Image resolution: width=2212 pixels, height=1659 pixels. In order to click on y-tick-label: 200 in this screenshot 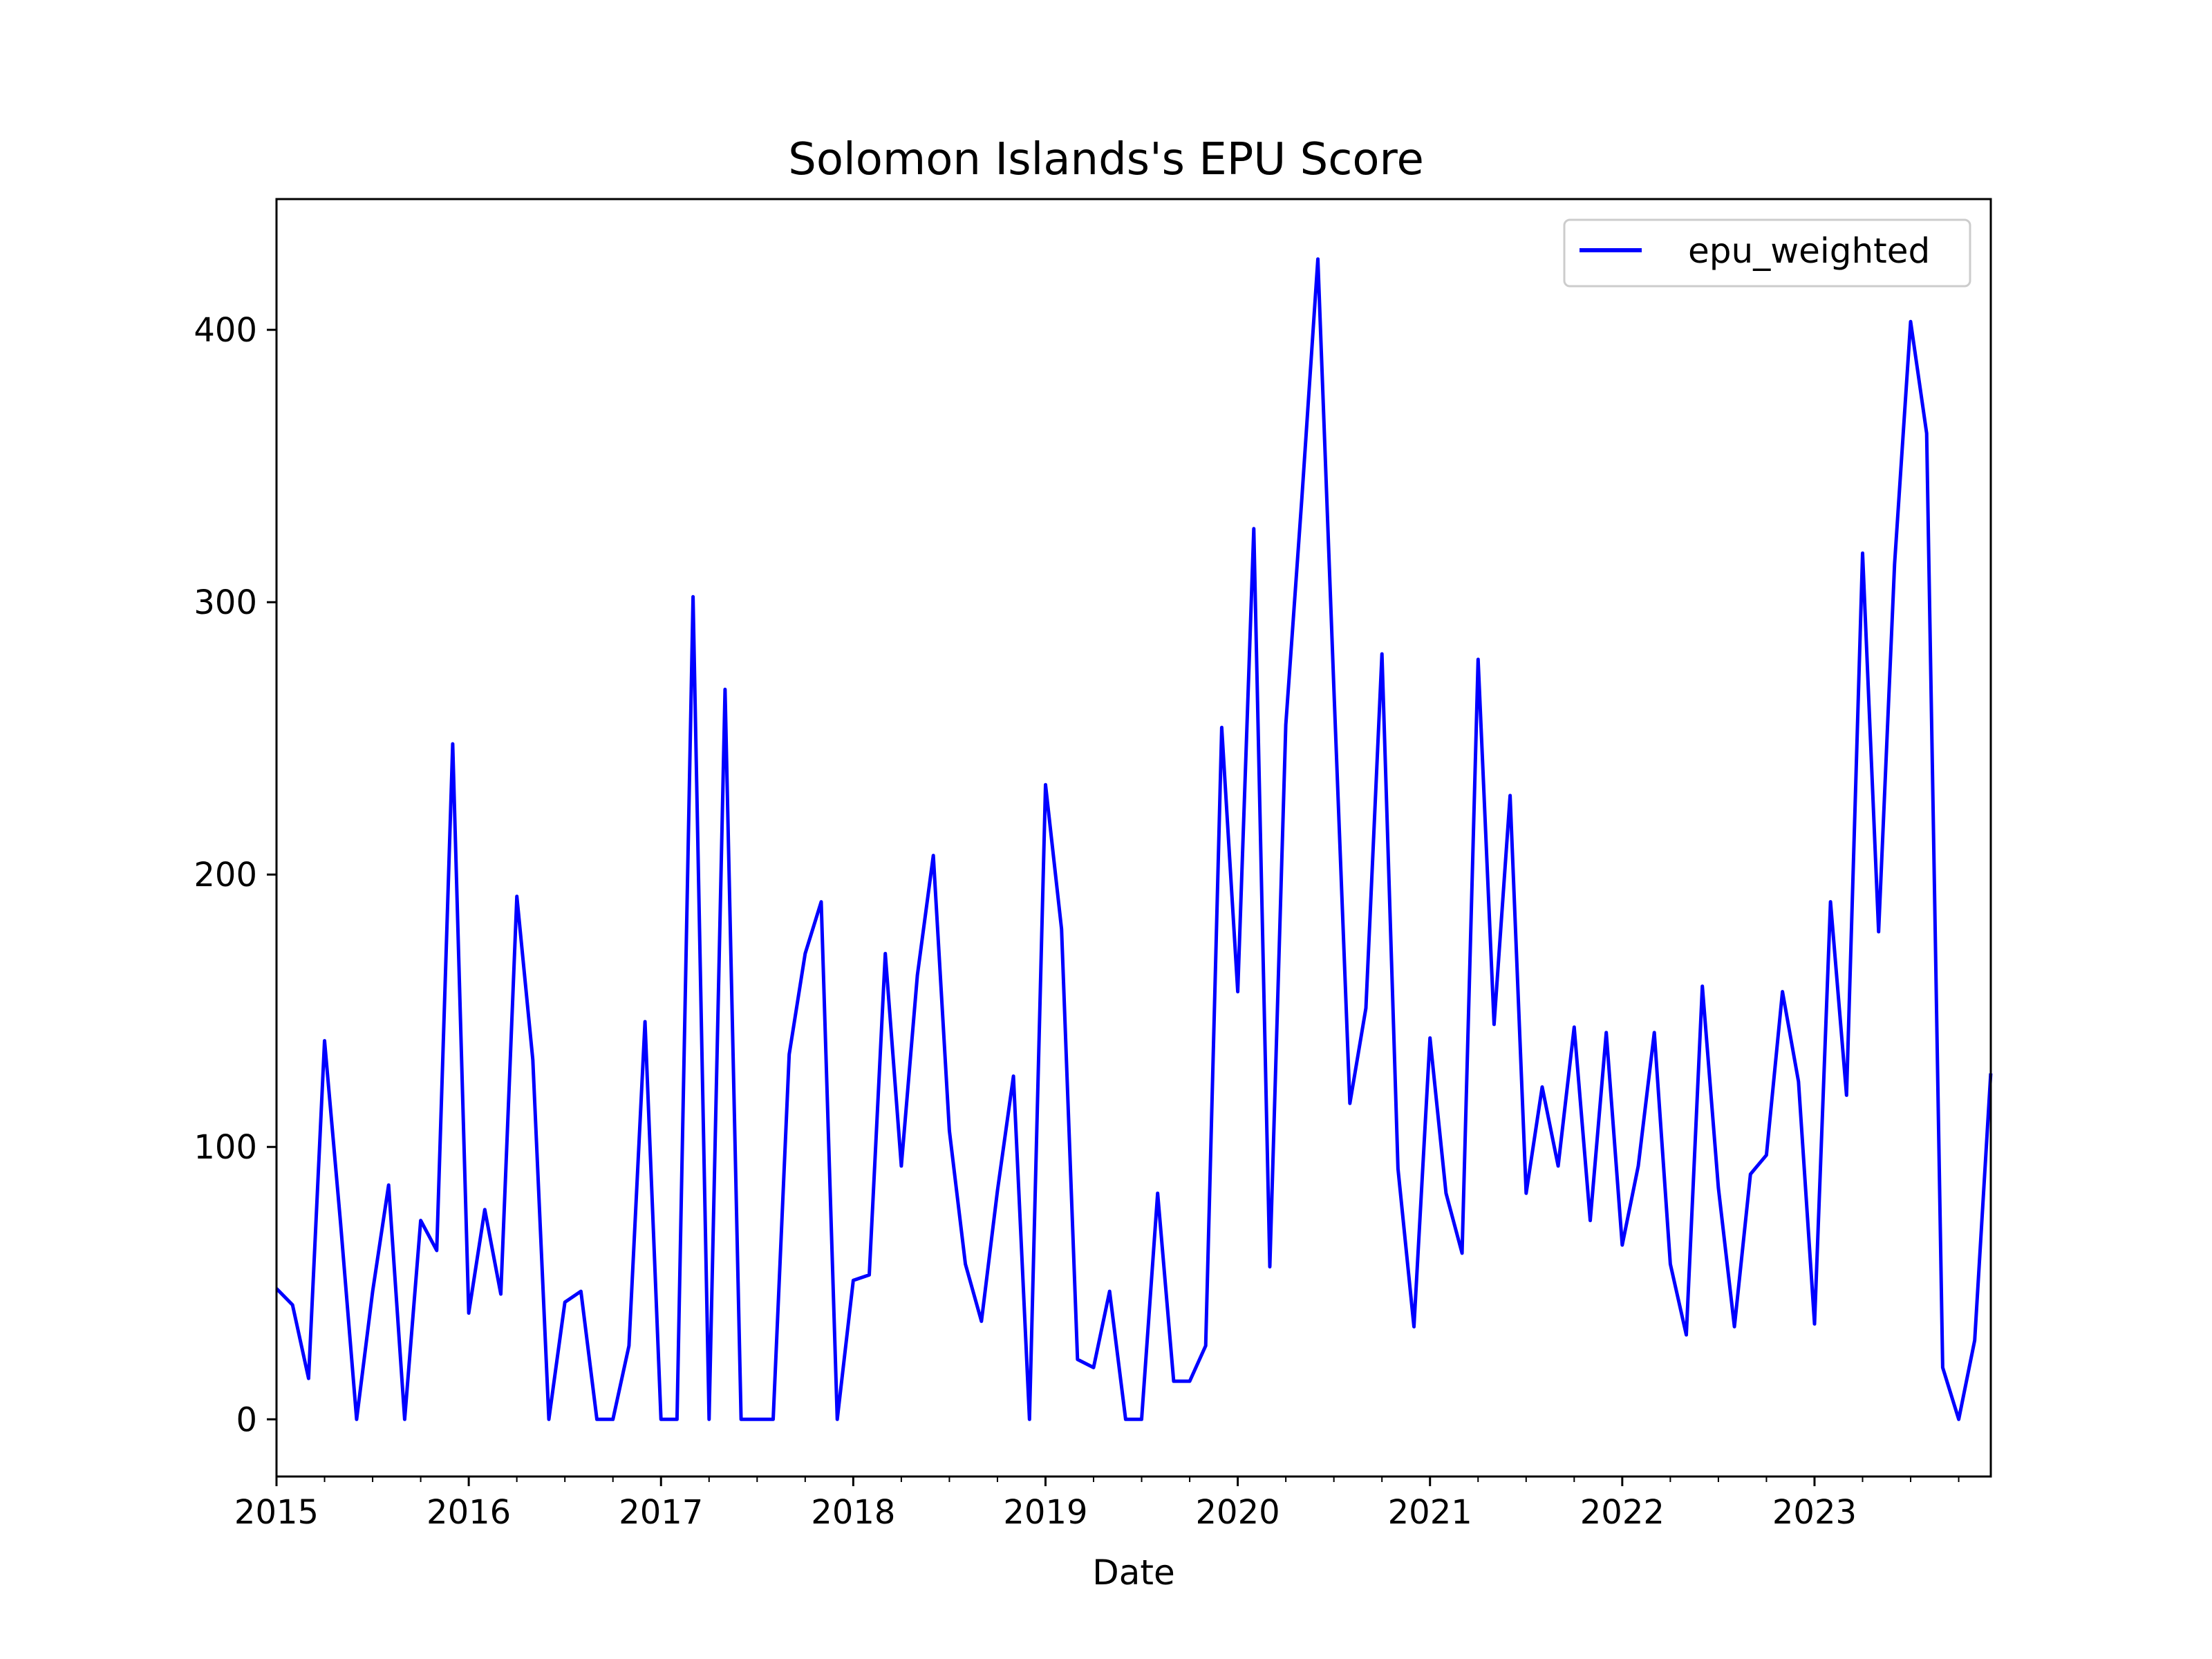, I will do `click(225, 875)`.